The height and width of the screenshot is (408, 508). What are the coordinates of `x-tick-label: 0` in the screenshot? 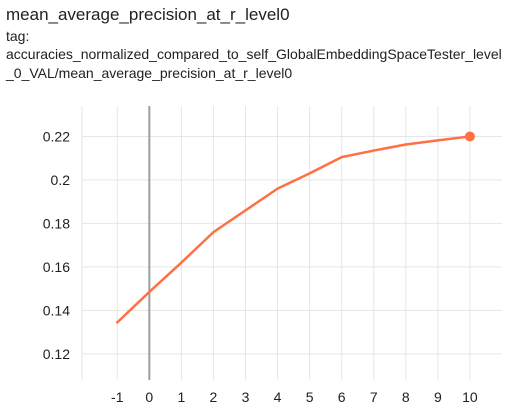 It's located at (149, 397).